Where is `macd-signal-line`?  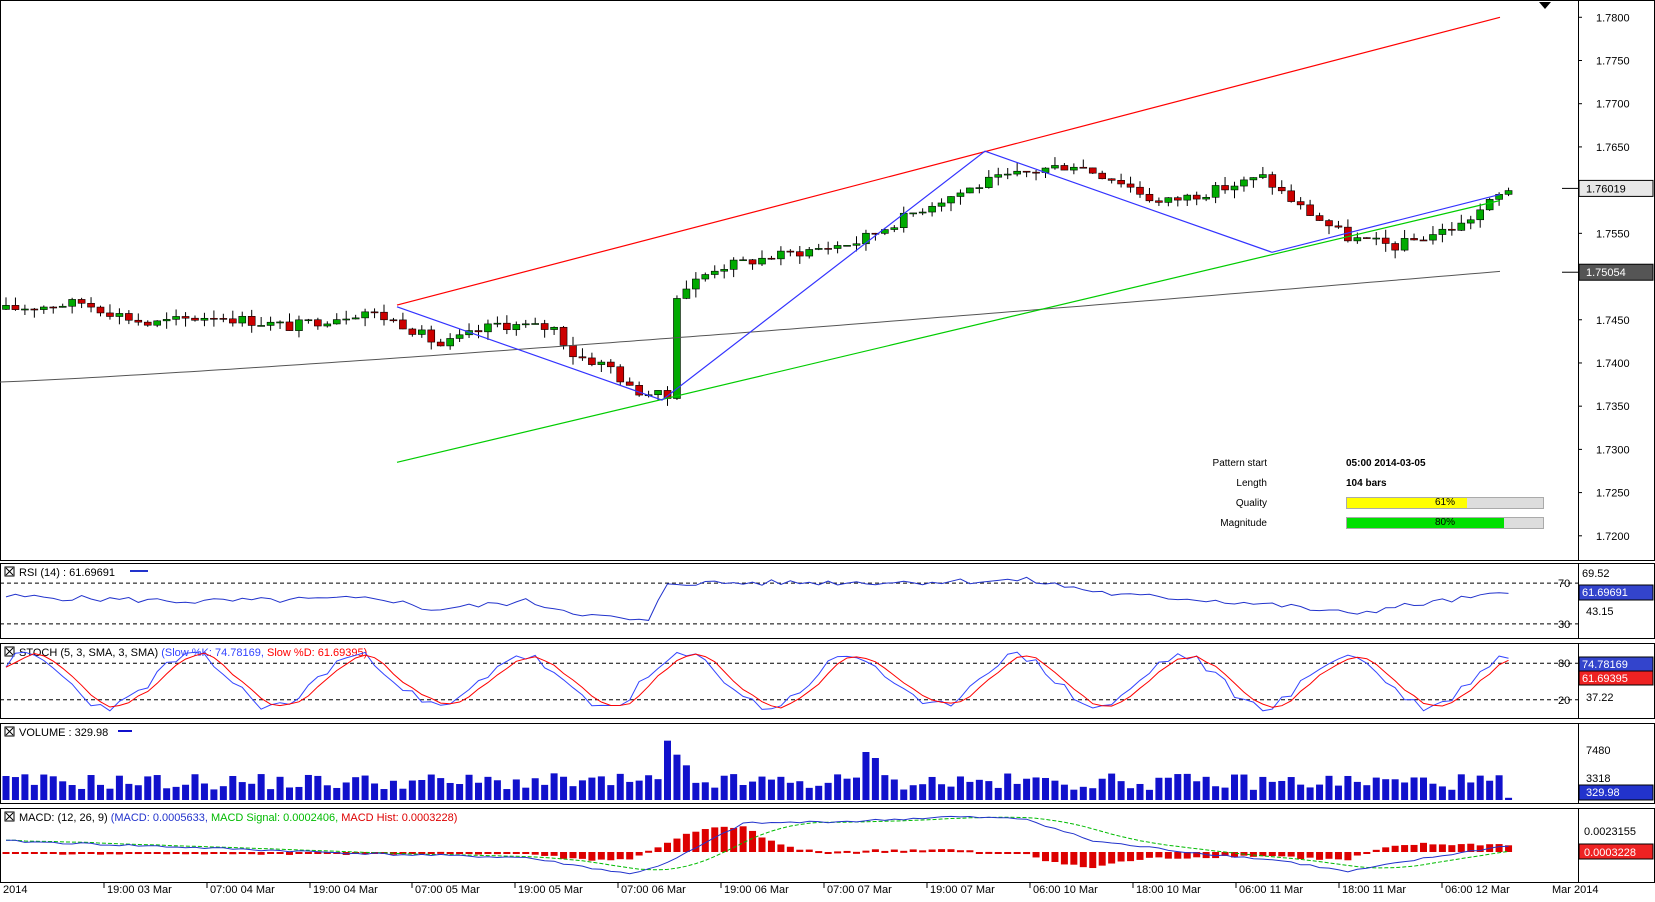
macd-signal-line is located at coordinates (757, 843).